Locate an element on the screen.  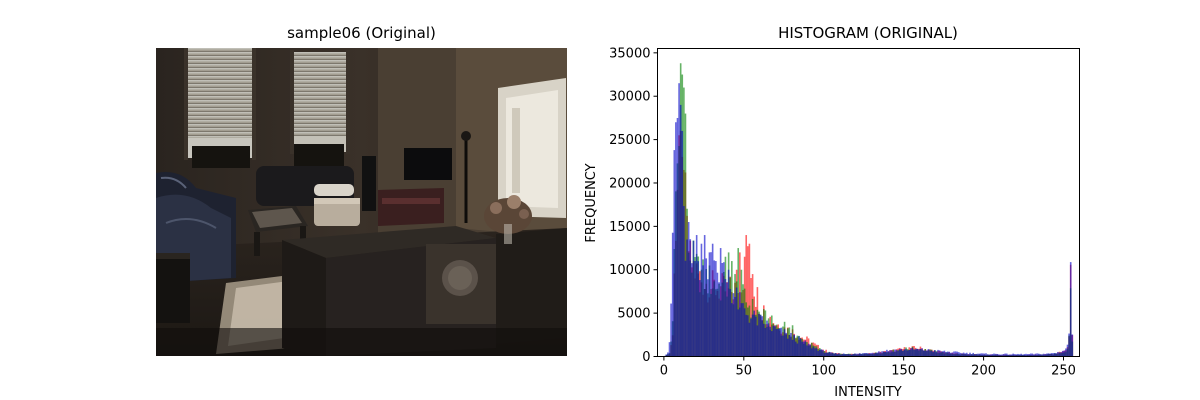
x-axis-label: INTENSITY is located at coordinates (867, 392).